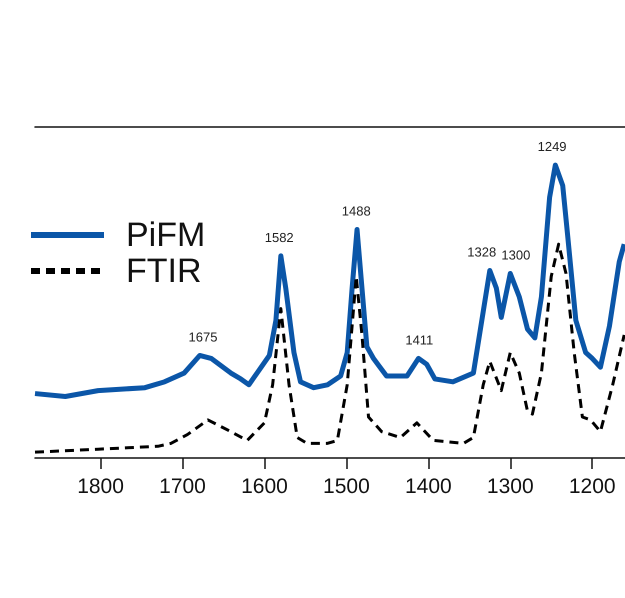 The height and width of the screenshot is (598, 625). I want to click on annotation: 1582, so click(279, 237).